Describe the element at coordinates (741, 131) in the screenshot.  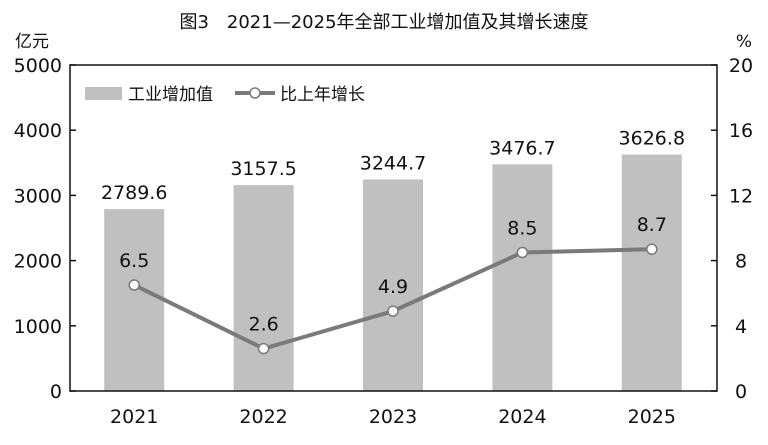
I see `y2-tick-label: 16` at that location.